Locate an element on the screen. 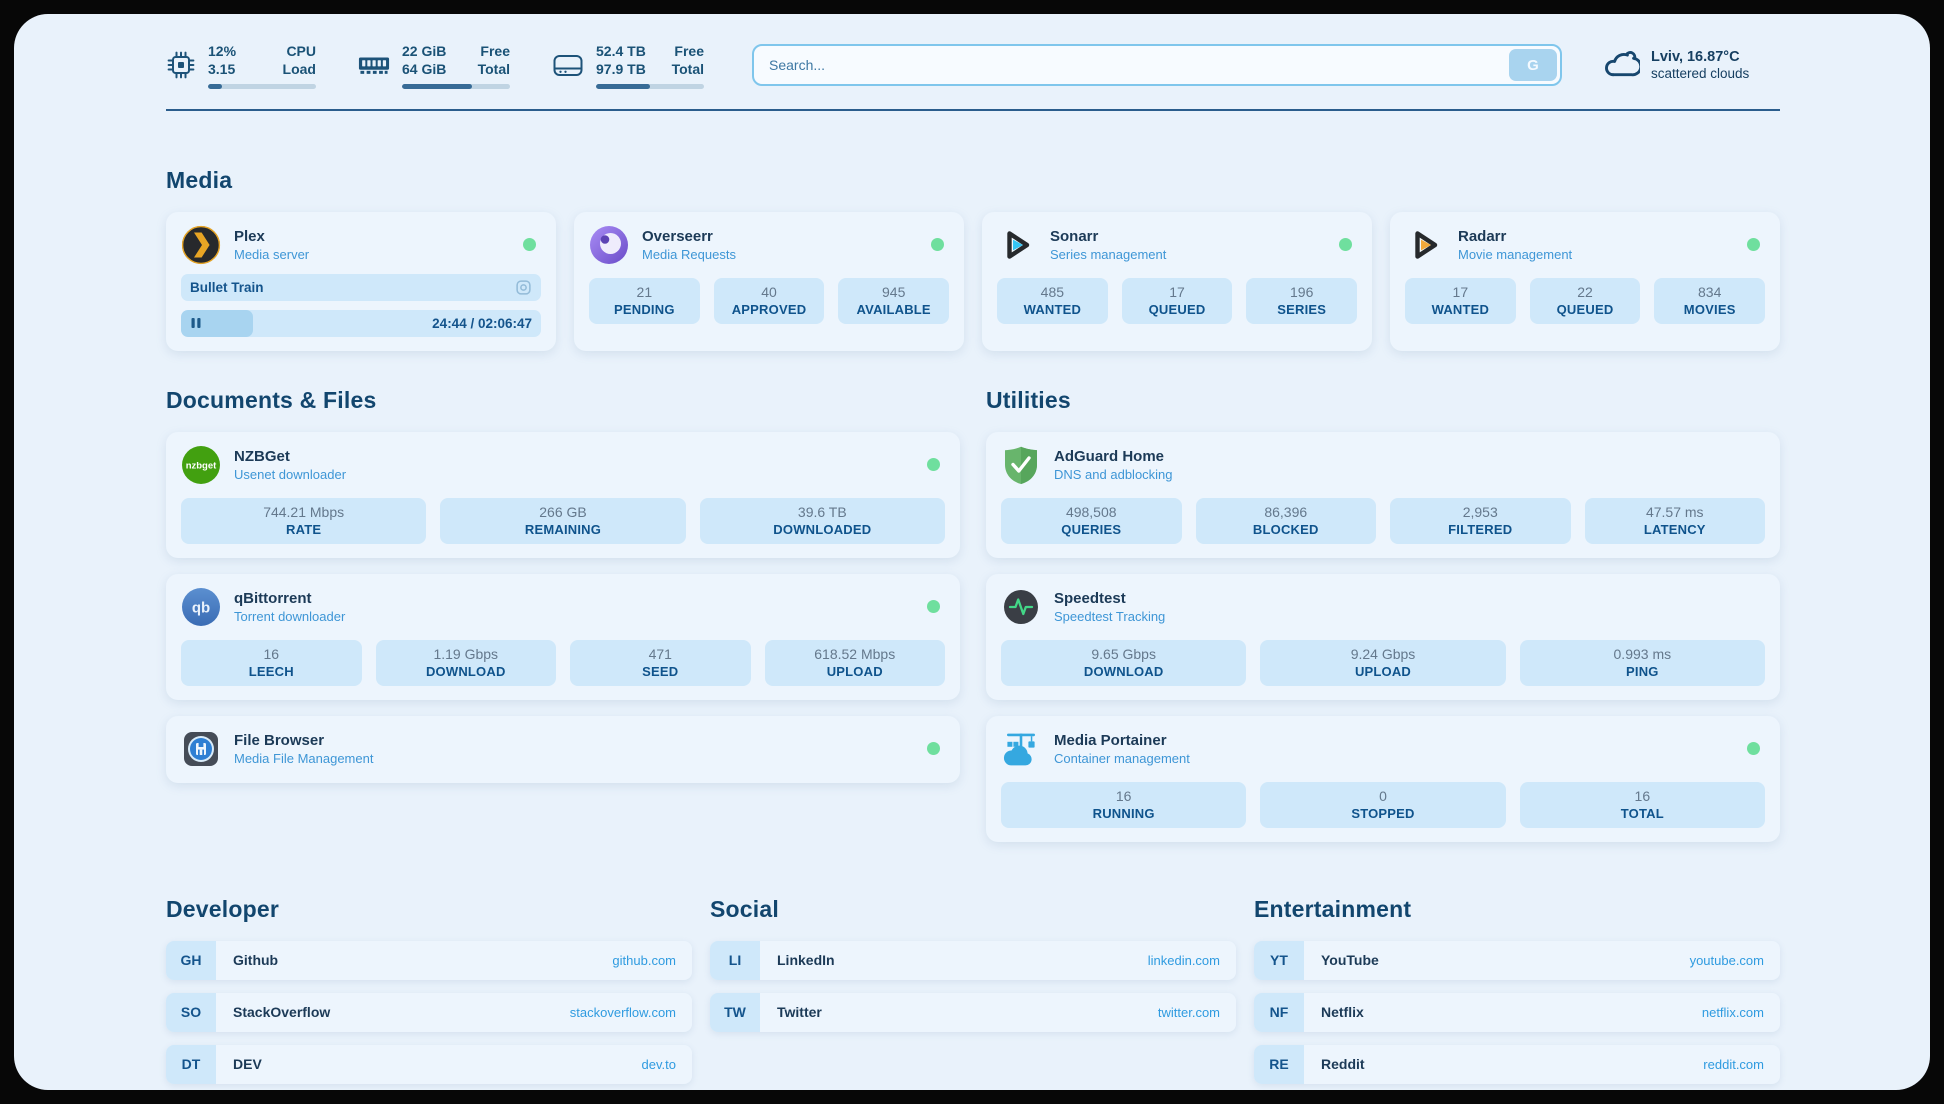 This screenshot has width=1944, height=1104. app-card-plex: Plex Media server Bullet Train is located at coordinates (361, 281).